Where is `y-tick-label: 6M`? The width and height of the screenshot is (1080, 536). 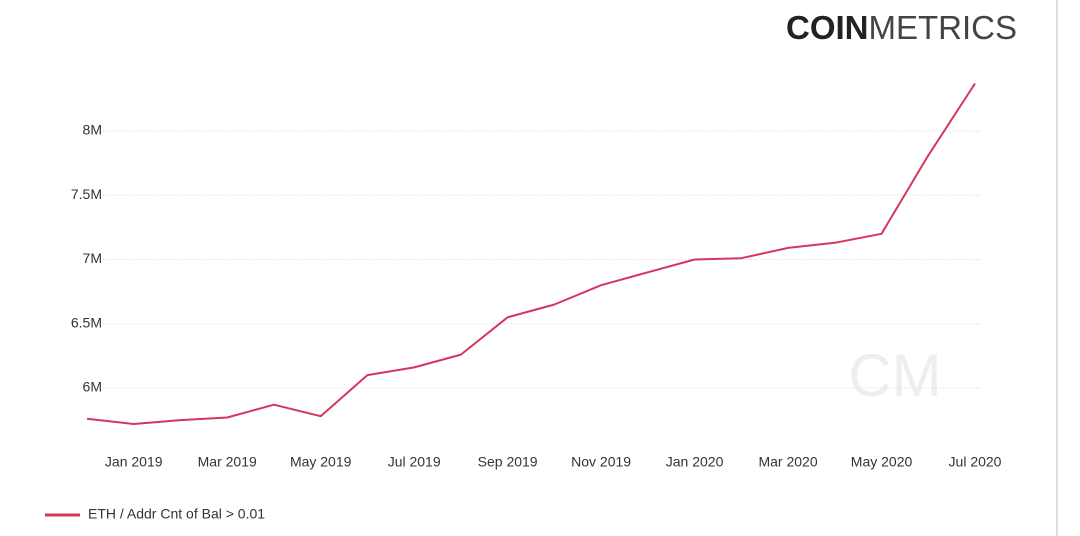 y-tick-label: 6M is located at coordinates (92, 387).